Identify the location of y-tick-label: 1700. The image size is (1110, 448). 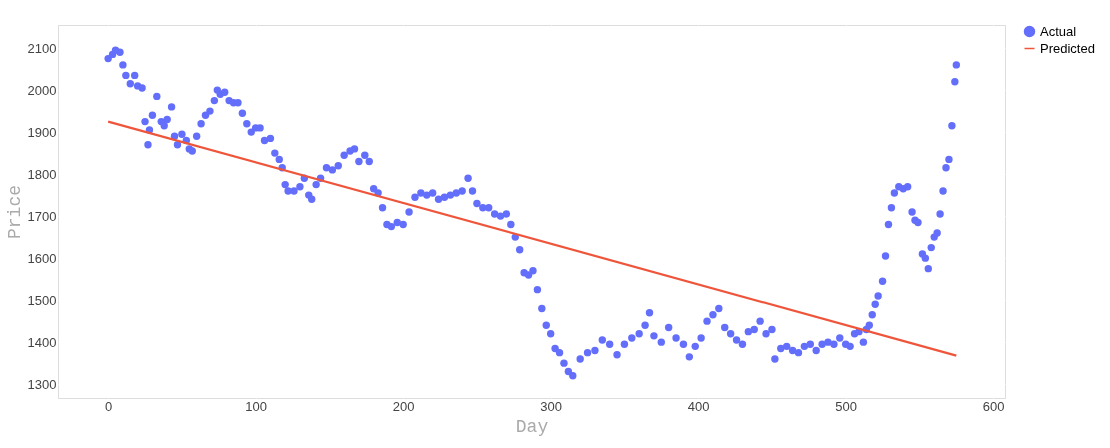
(42, 216).